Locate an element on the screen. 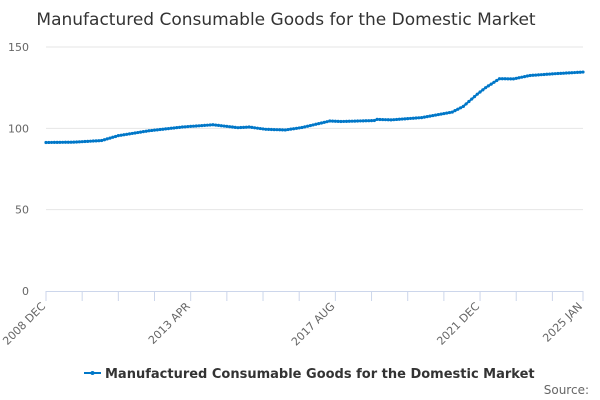 This screenshot has height=400, width=600. source-label: Source: is located at coordinates (566, 390).